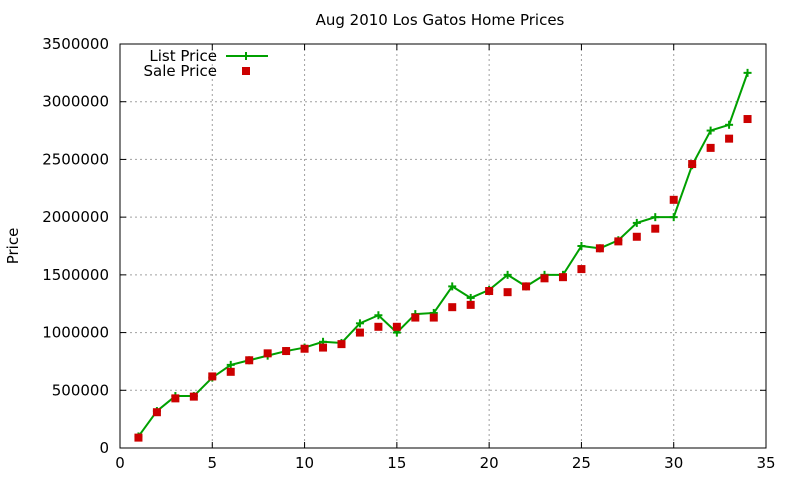  Describe the element at coordinates (75, 333) in the screenshot. I see `y-tick-label: 1000000` at that location.